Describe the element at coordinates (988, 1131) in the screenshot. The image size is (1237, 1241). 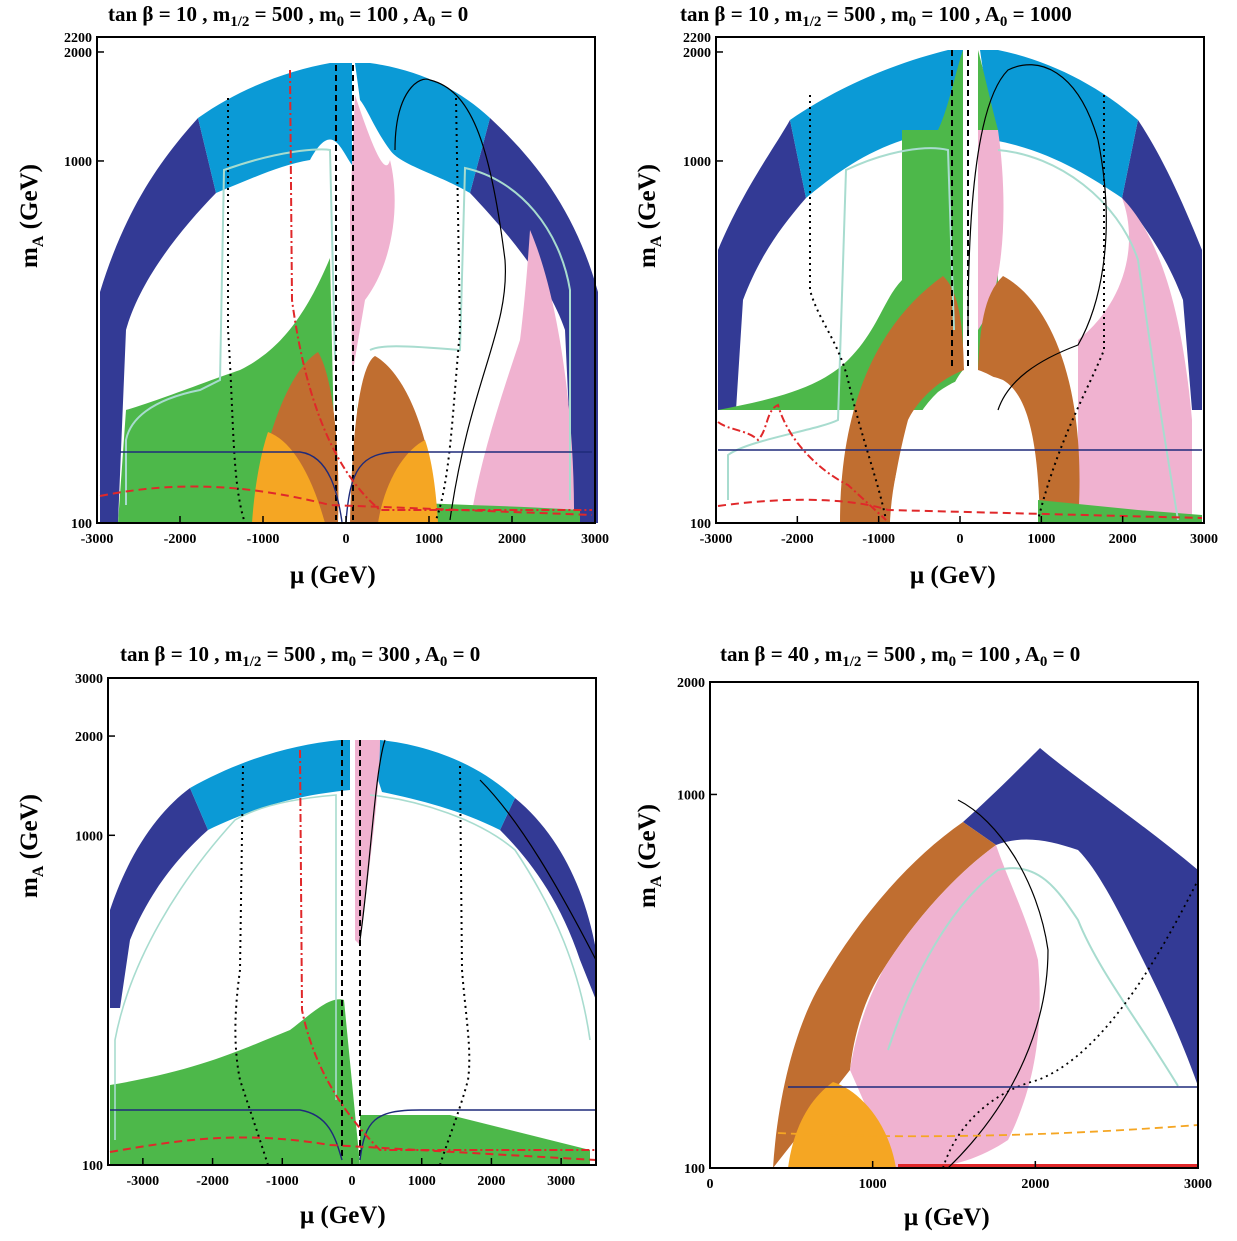
I see `contour-orange-dashed` at that location.